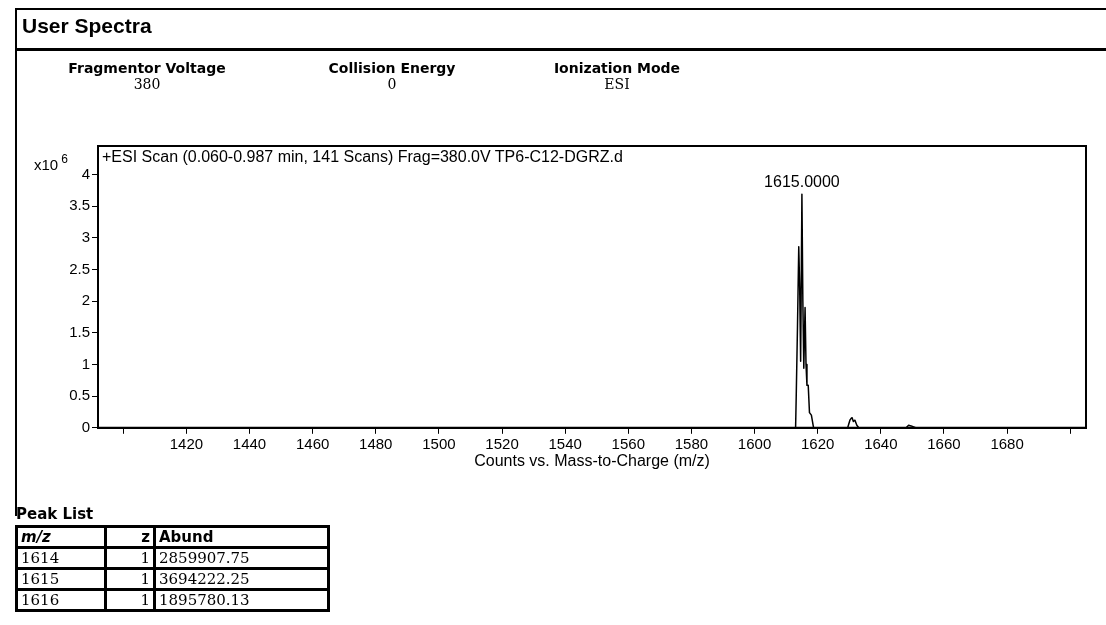 The height and width of the screenshot is (625, 1106). I want to click on text: Fragmentor Voltage, so click(147, 68).